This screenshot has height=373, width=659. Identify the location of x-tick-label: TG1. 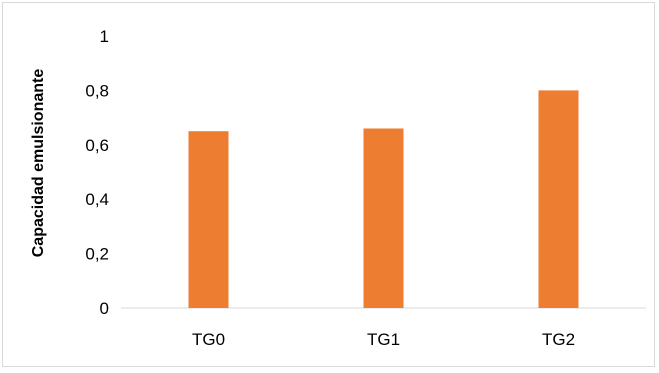
(383, 339).